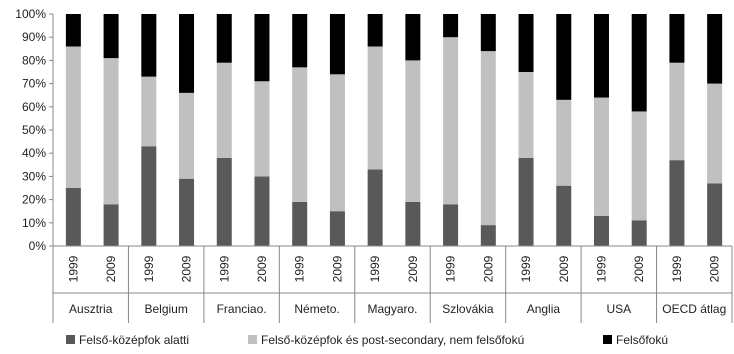 The width and height of the screenshot is (734, 354). What do you see at coordinates (526, 115) in the screenshot?
I see `bar-segment-2-anglia-1999` at bounding box center [526, 115].